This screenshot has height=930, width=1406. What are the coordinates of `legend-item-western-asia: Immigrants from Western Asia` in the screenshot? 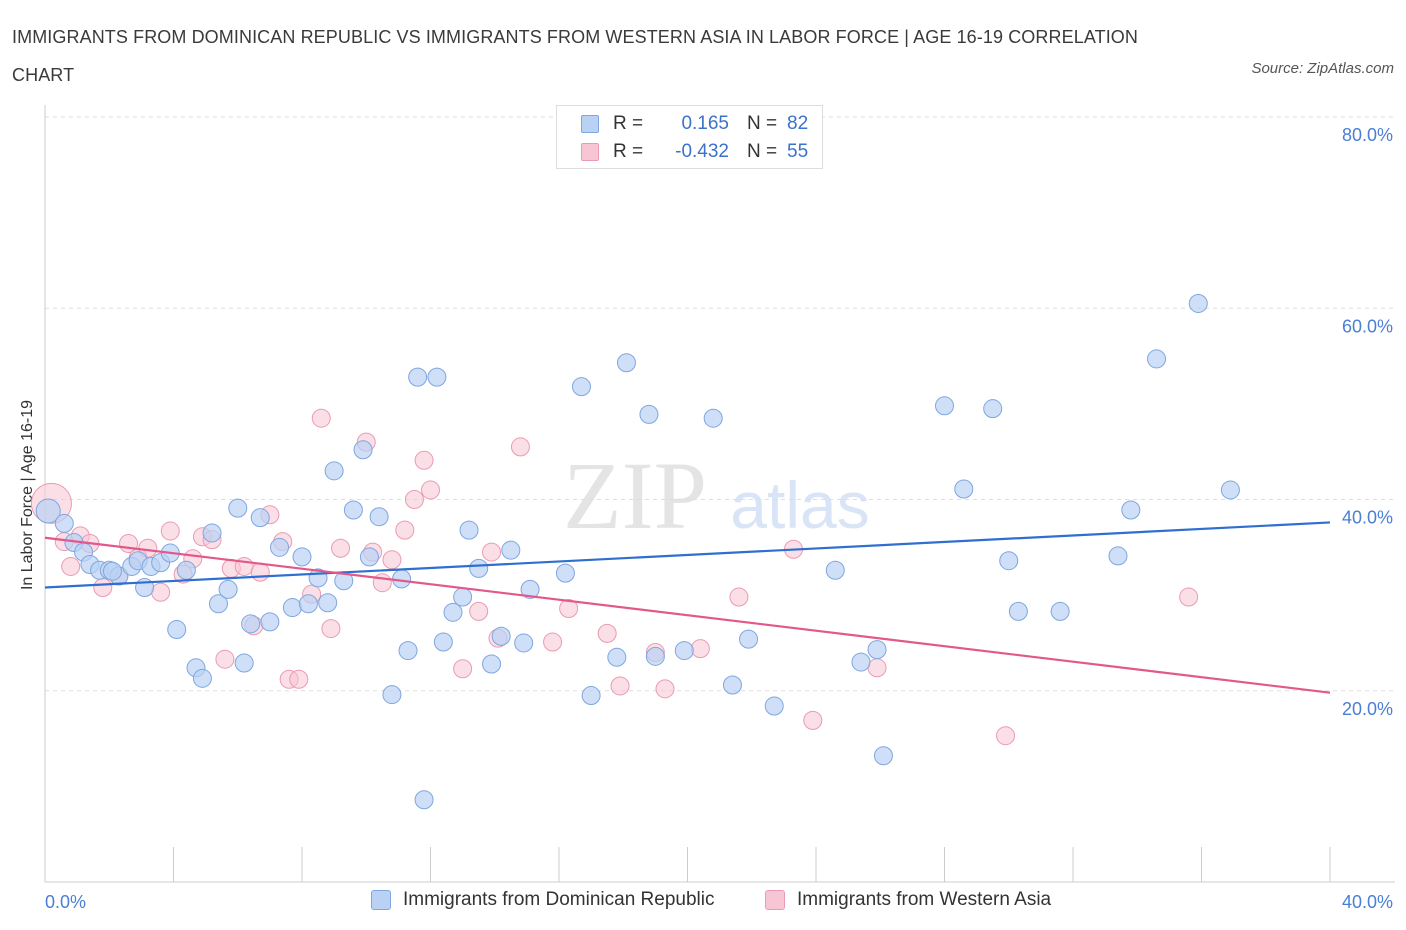 It's located at (908, 900).